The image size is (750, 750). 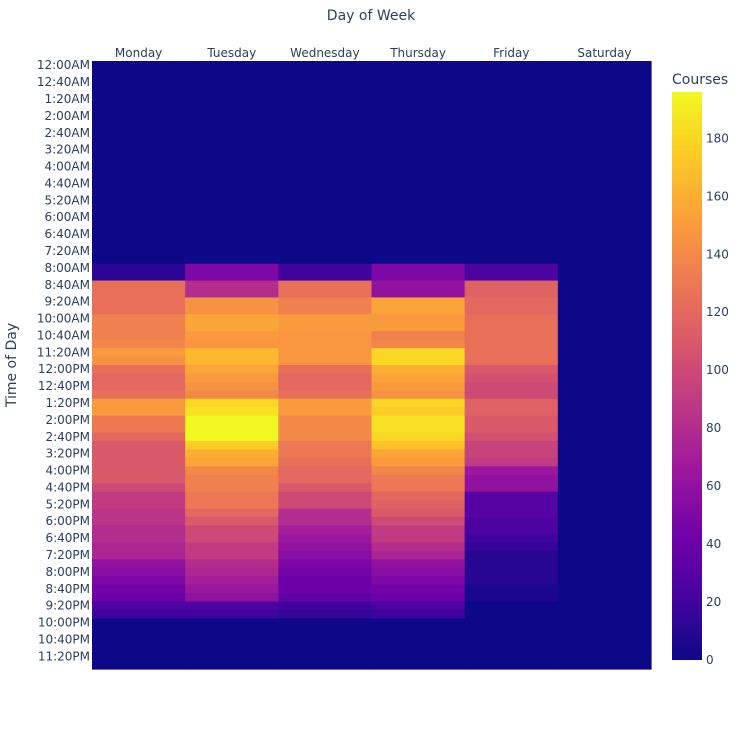 I want to click on y-tick-label: 11:20PM, so click(x=64, y=656).